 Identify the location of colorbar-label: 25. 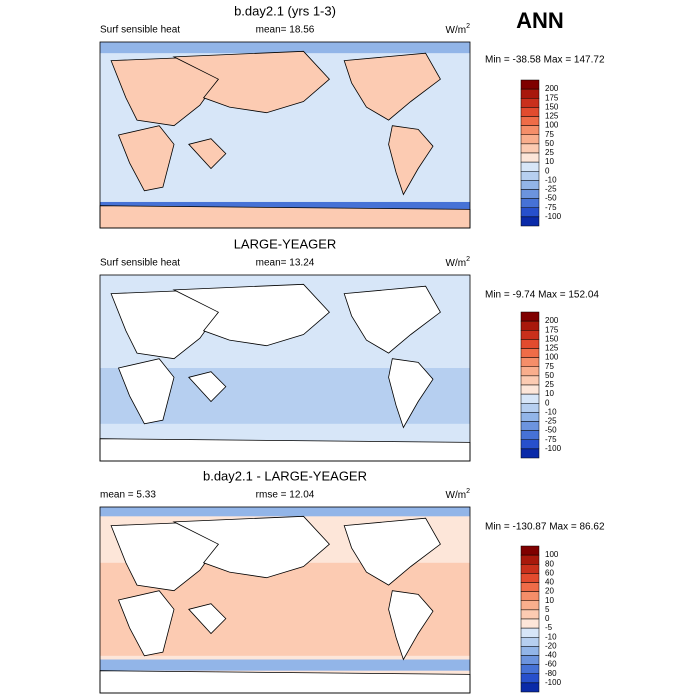
(549, 384).